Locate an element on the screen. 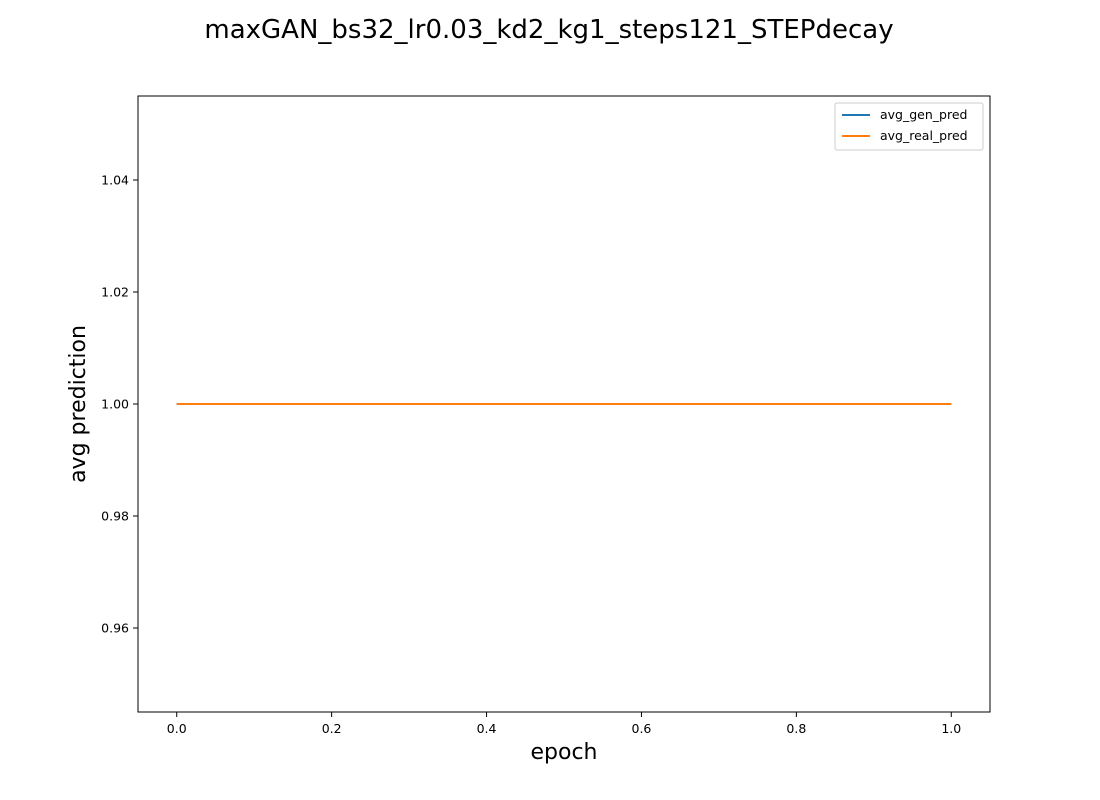 Image resolution: width=1100 pixels, height=800 pixels. y-tick-label: 1.04 is located at coordinates (115, 180).